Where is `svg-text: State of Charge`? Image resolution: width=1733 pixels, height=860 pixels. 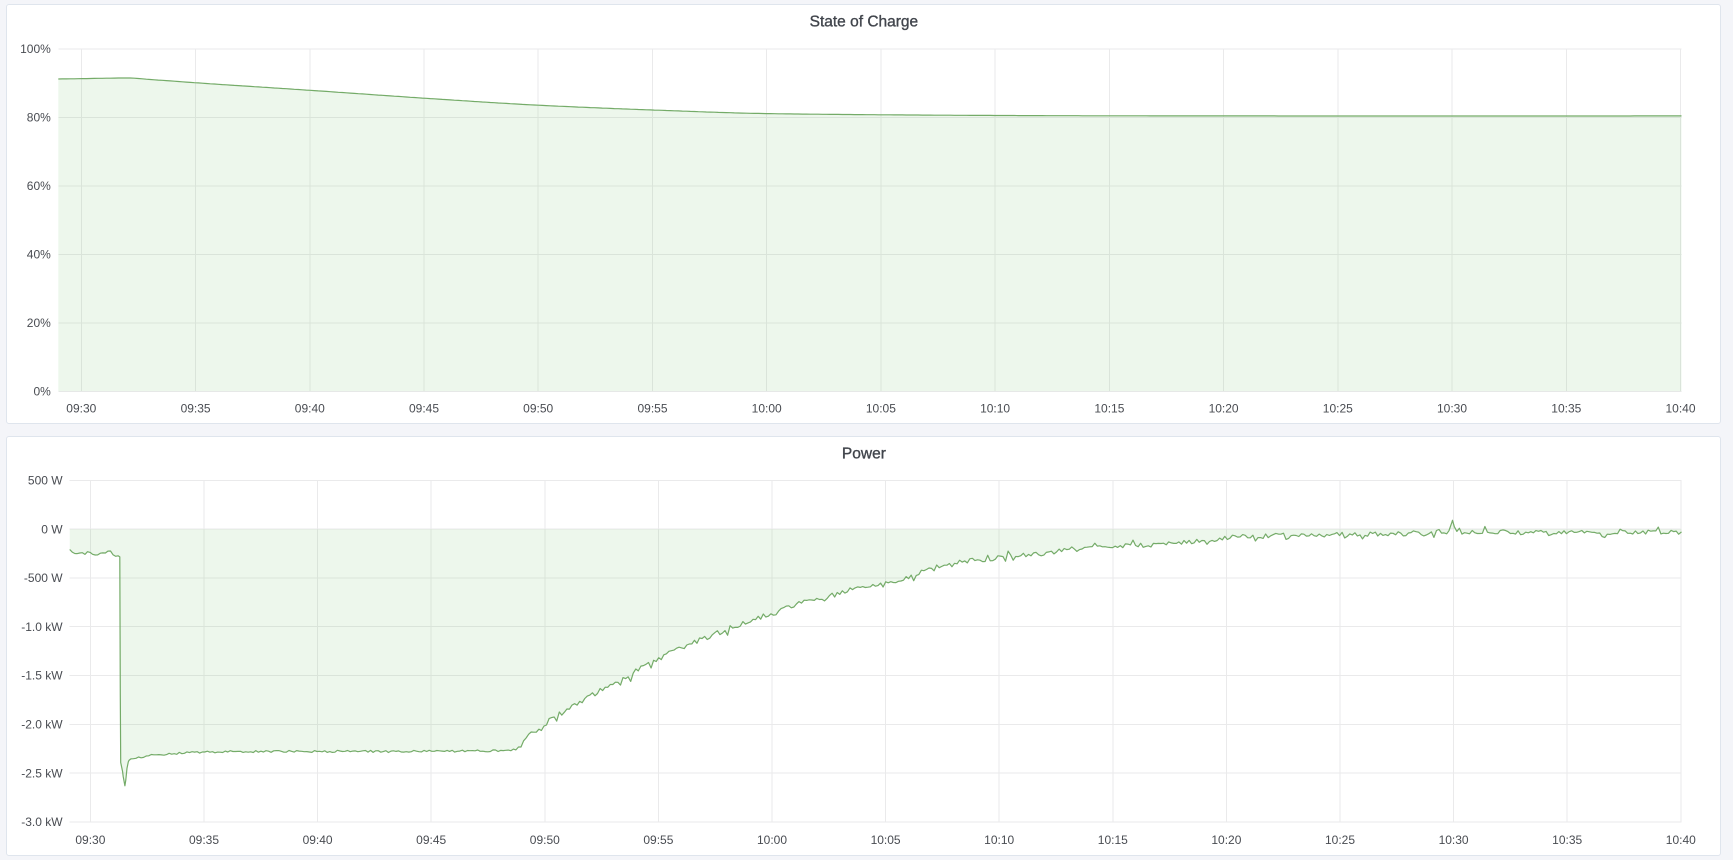 svg-text: State of Charge is located at coordinates (864, 21).